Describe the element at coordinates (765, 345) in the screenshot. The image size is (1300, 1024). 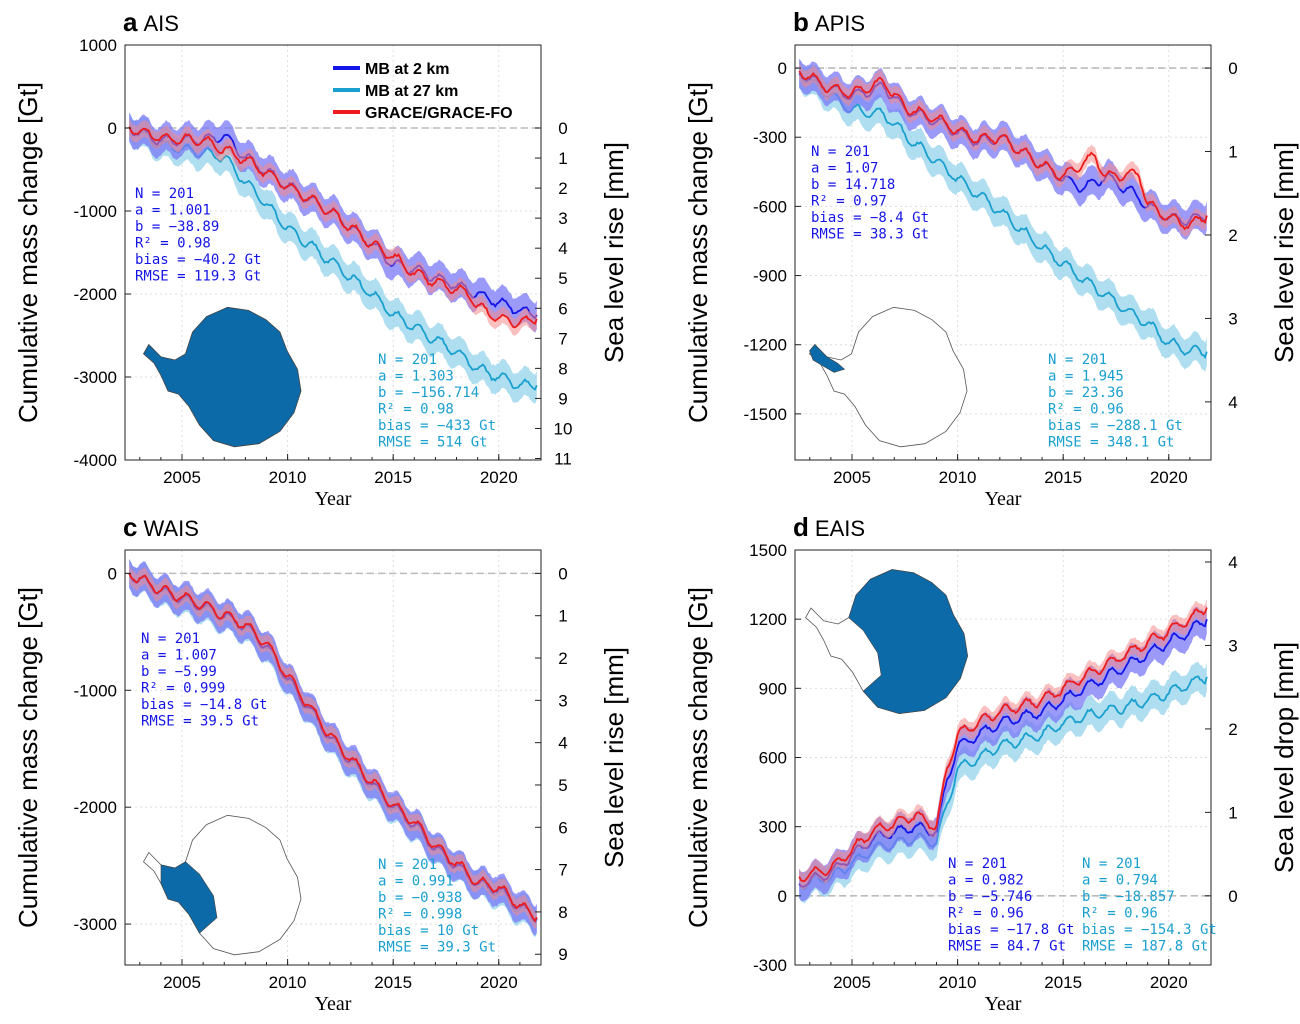
I see `y-tick-label: -1200` at that location.